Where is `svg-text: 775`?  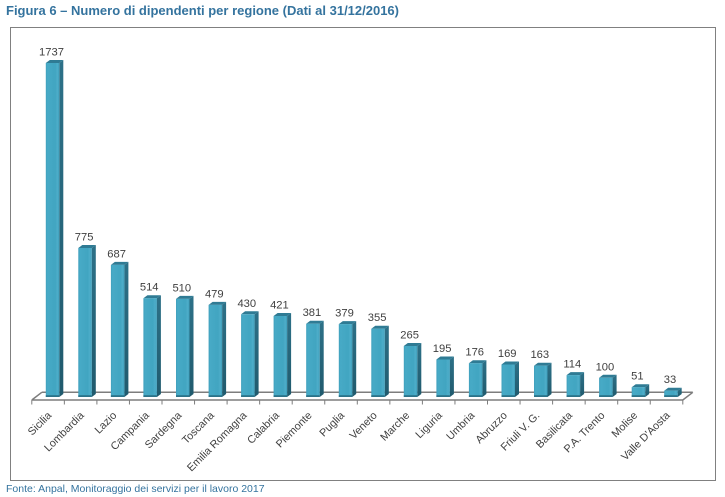 svg-text: 775 is located at coordinates (84, 238).